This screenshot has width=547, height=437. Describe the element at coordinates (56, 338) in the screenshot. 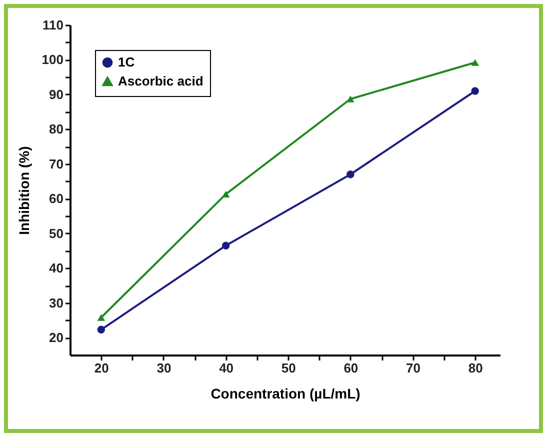

I see `y-tick-label: 20` at that location.